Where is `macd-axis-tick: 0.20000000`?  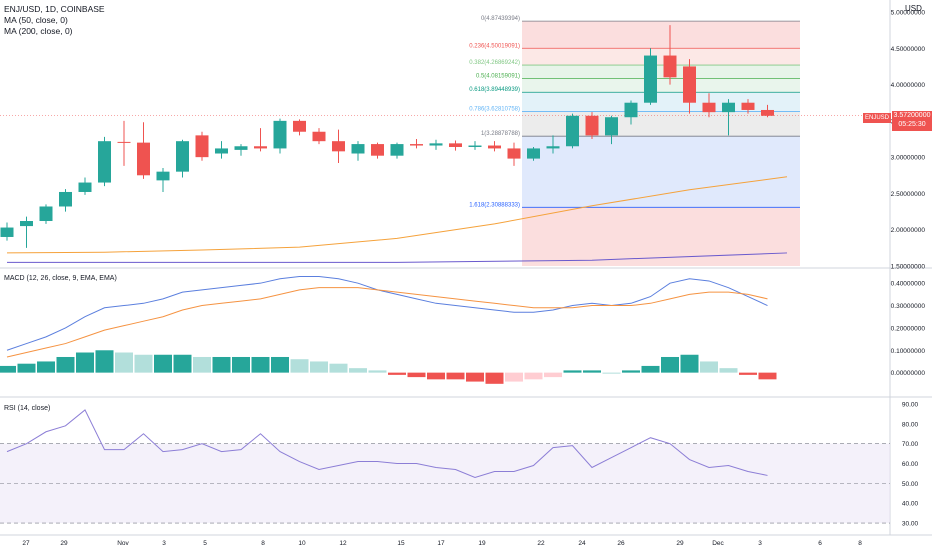 macd-axis-tick: 0.20000000 is located at coordinates (908, 328).